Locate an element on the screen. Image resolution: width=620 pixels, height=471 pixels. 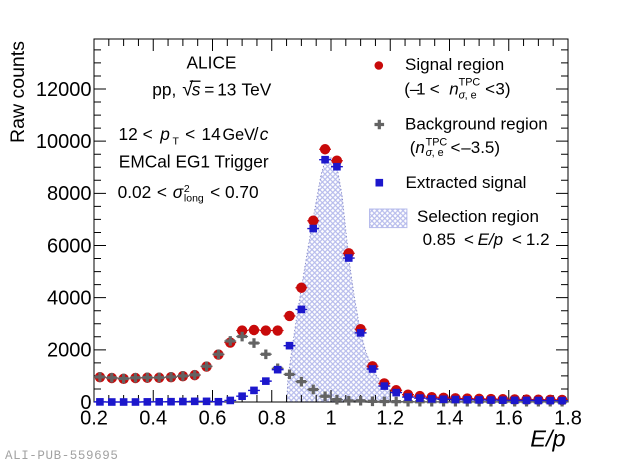
svg-text: ALICE is located at coordinates (212, 63).